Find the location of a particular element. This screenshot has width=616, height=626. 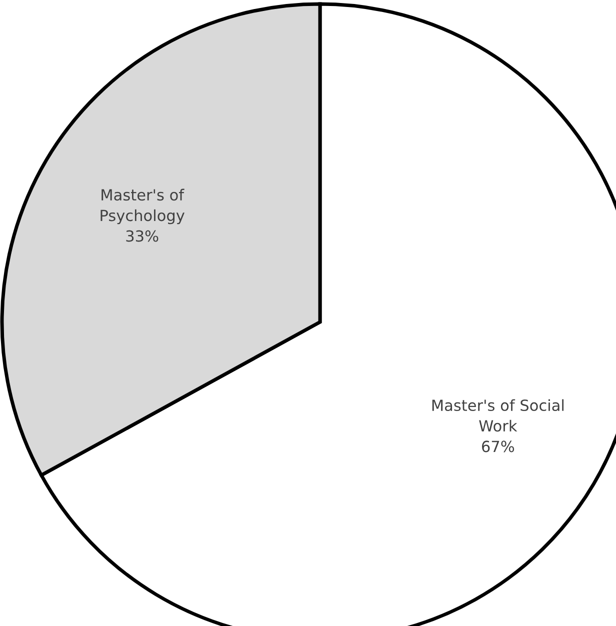

data-label: 33% is located at coordinates (142, 236).